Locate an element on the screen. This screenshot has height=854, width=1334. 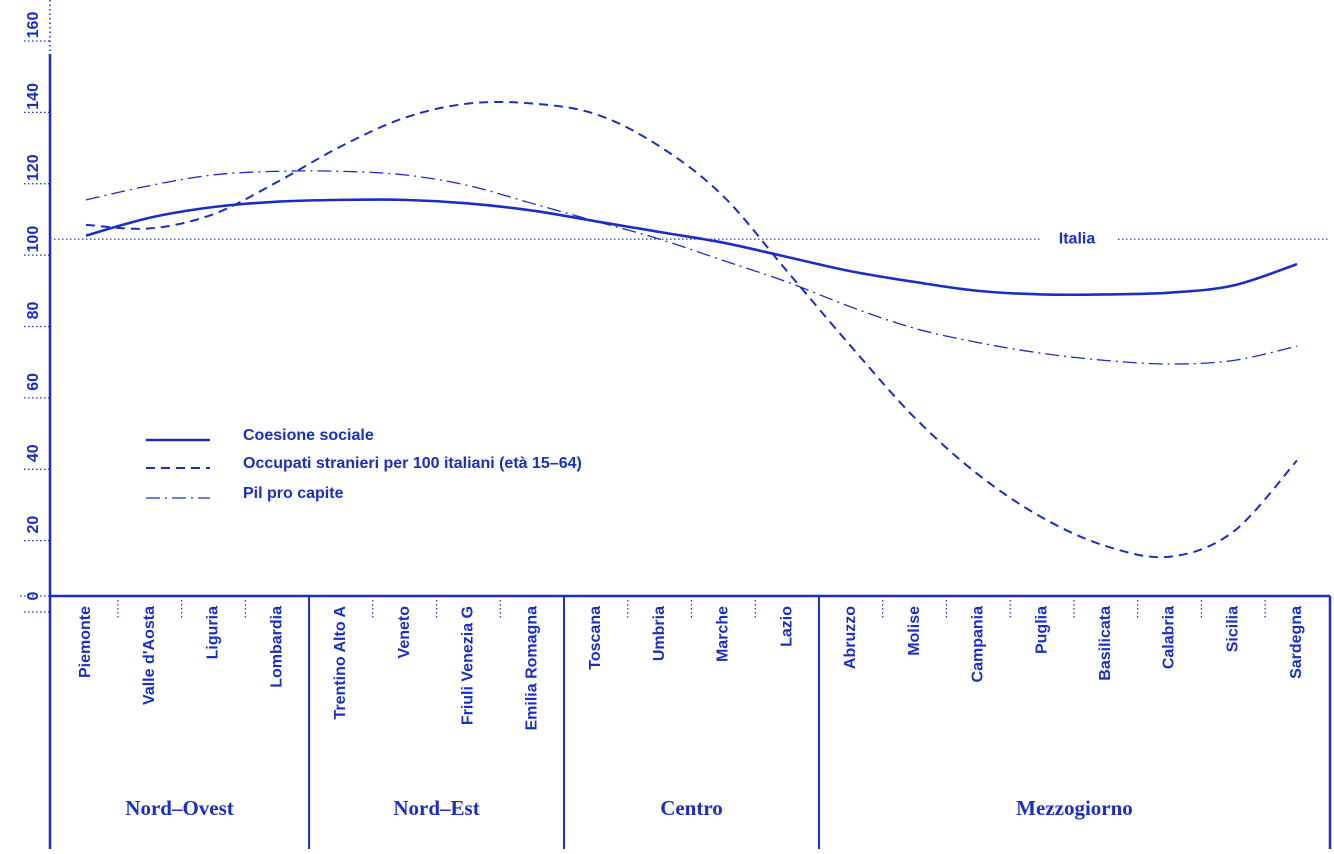
category-label: Molise is located at coordinates (914, 631).